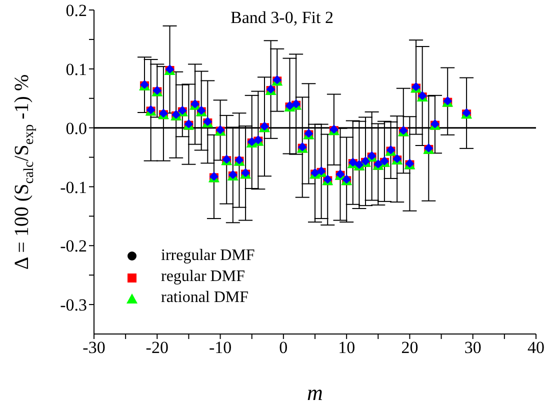  Describe the element at coordinates (473, 348) in the screenshot. I see `x-tick-label: 30` at that location.